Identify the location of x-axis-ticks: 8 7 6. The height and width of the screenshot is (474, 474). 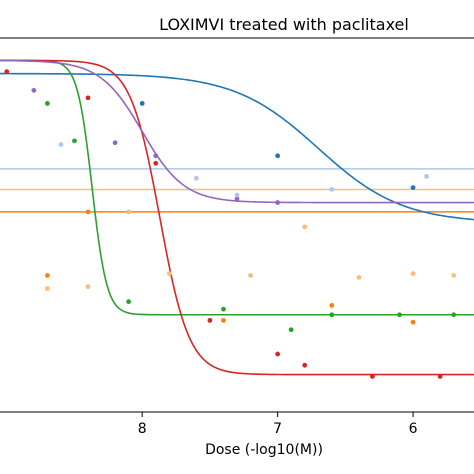
(278, 424).